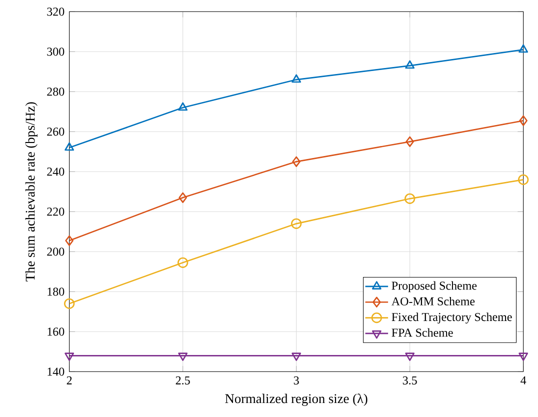 Image resolution: width=538 pixels, height=417 pixels. I want to click on y-tick-label: 220, so click(55, 212).